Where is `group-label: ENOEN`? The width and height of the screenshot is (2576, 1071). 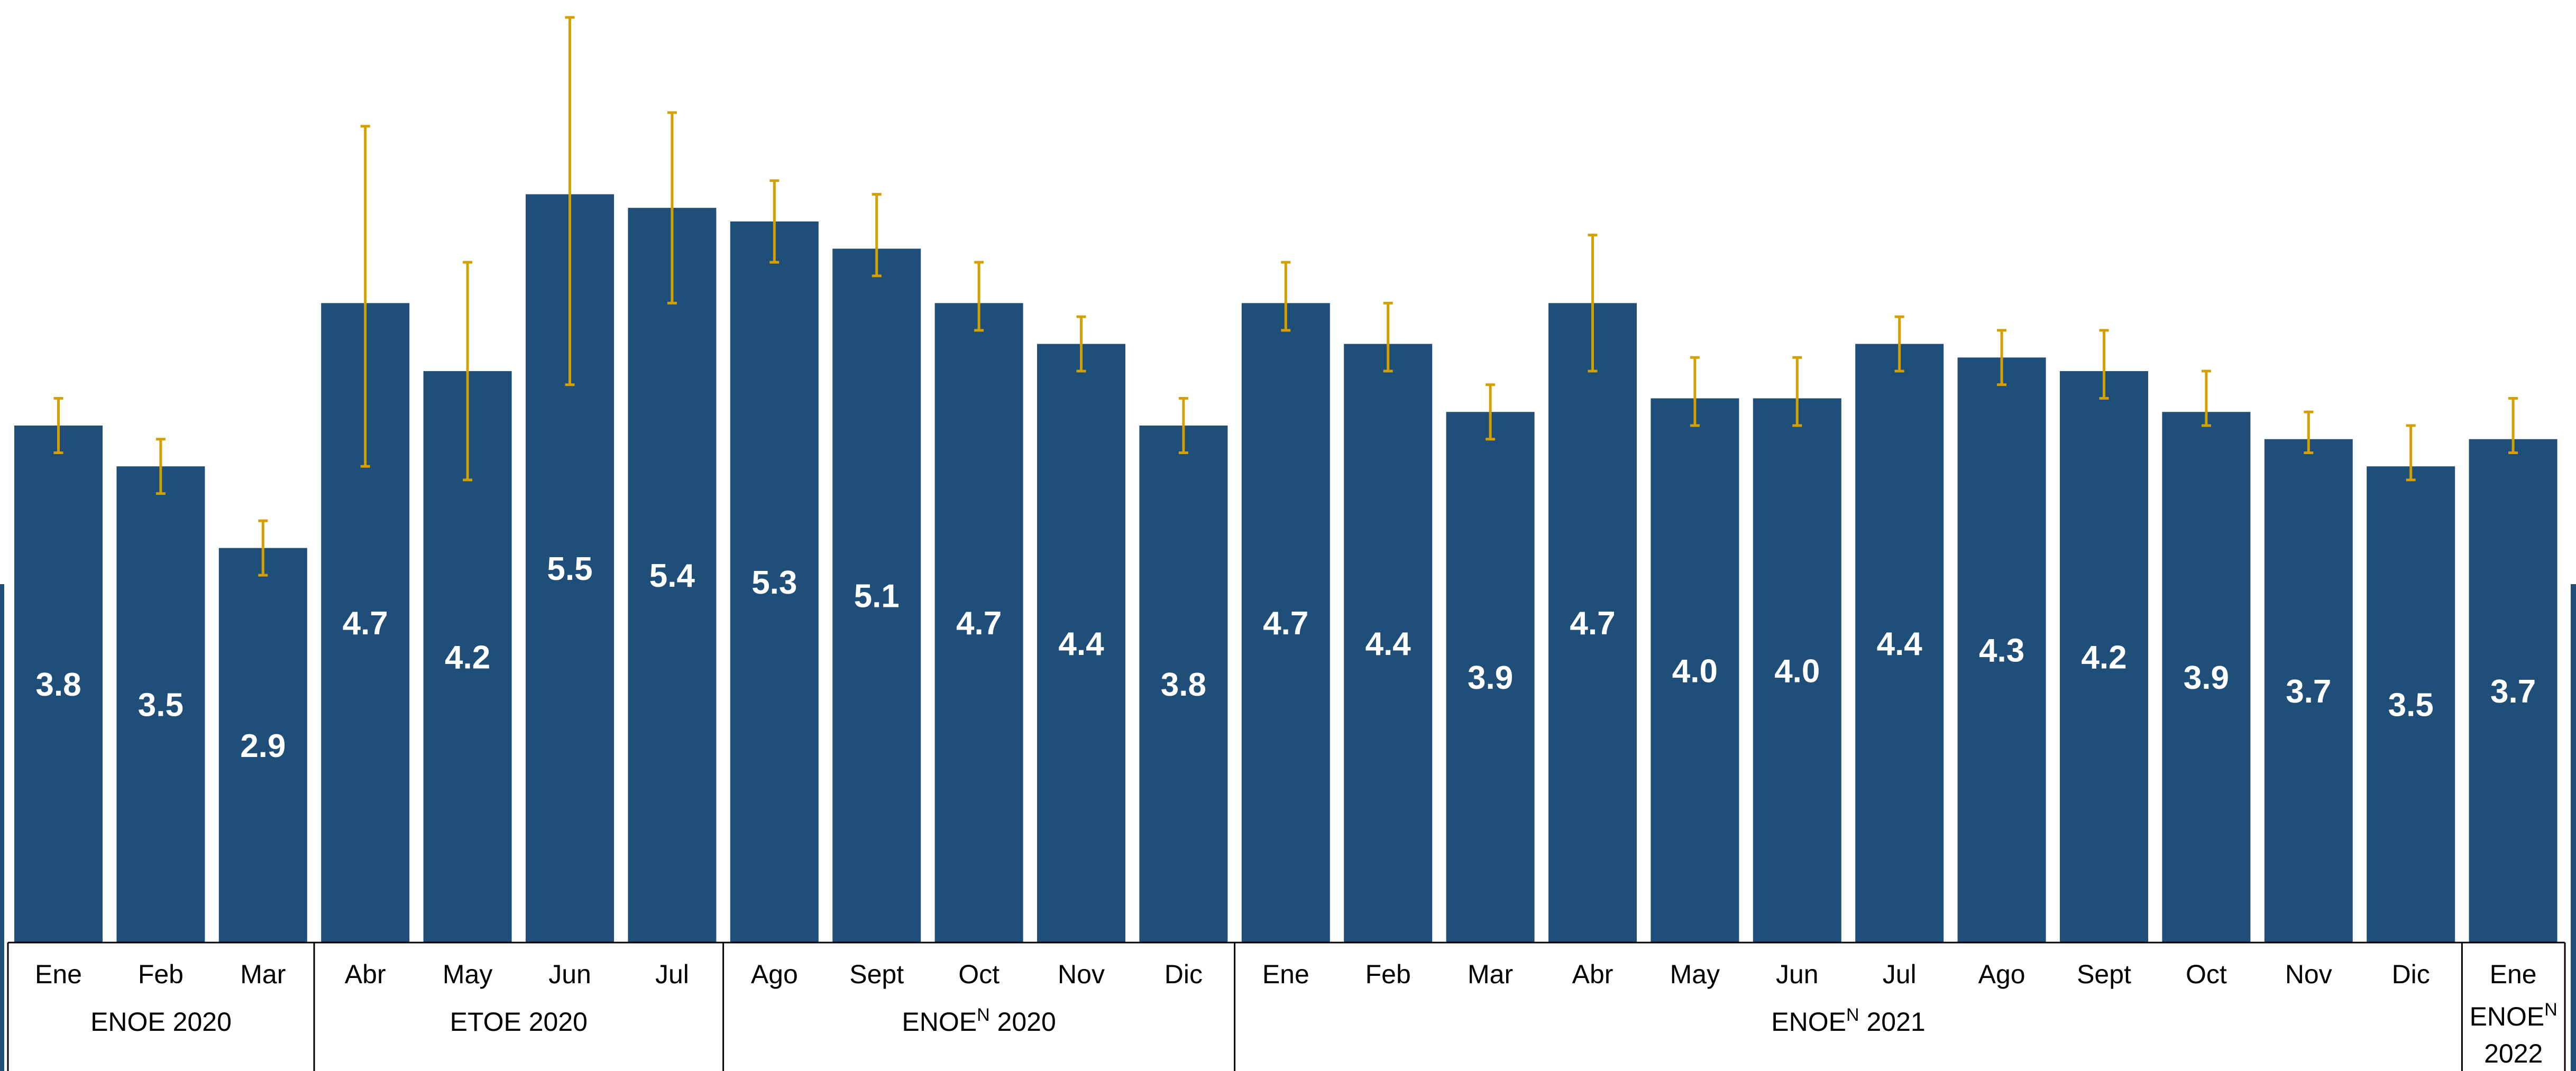 group-label: ENOEN is located at coordinates (2514, 1015).